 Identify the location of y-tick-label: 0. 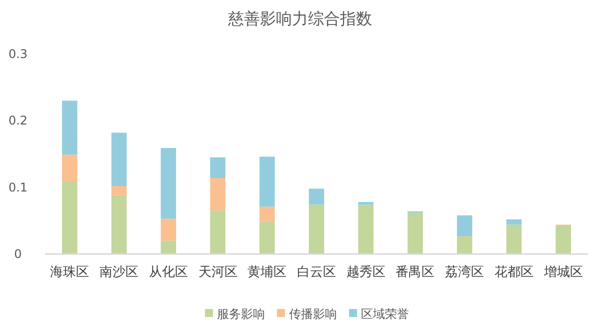
(18, 254).